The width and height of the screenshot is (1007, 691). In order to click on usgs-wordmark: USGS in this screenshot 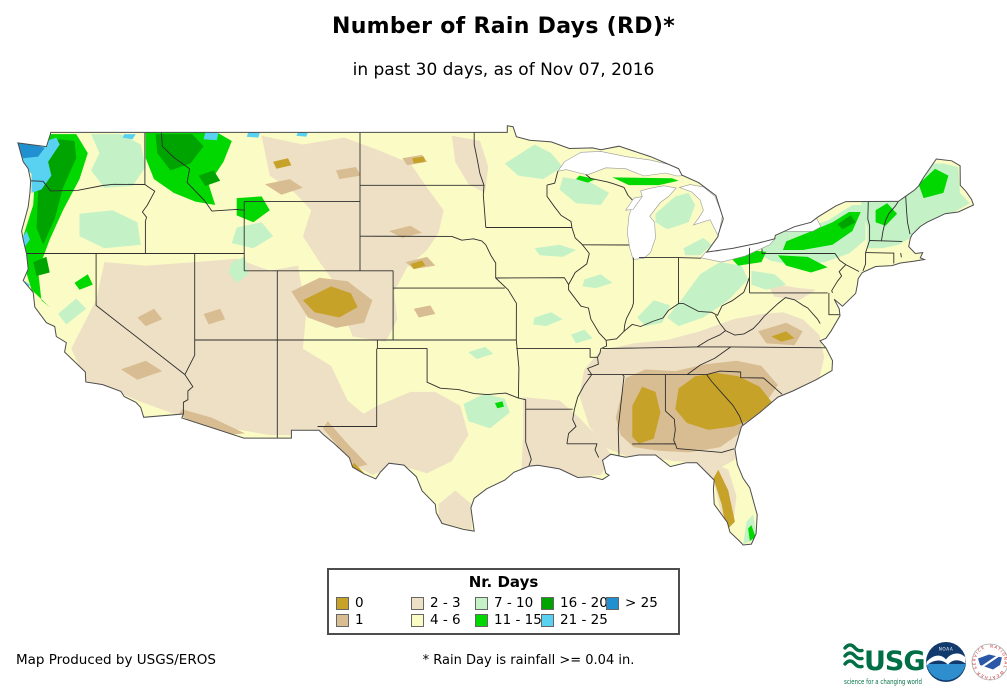, I will do `click(894, 661)`.